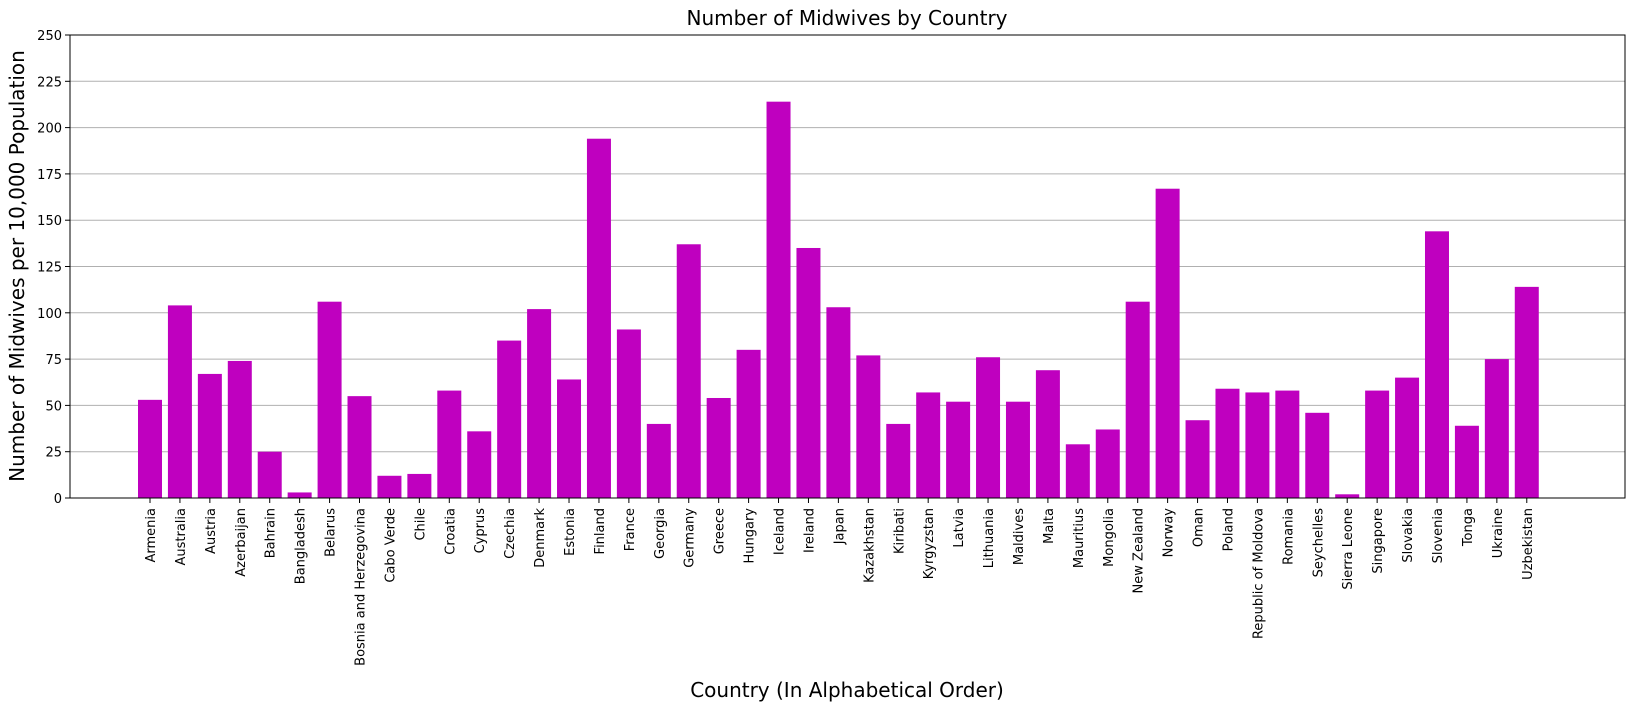 This screenshot has width=1631, height=710. I want to click on bar-croatia, so click(449, 444).